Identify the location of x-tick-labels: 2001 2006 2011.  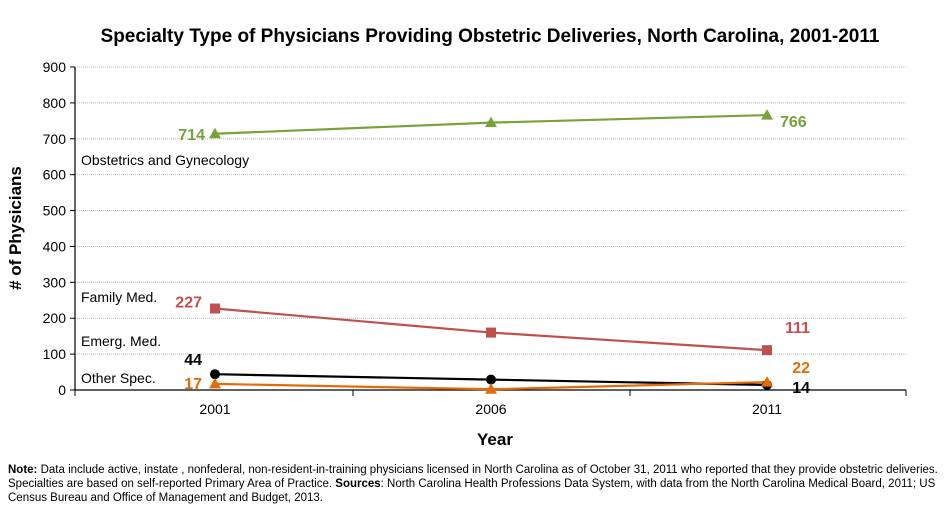
(490, 409).